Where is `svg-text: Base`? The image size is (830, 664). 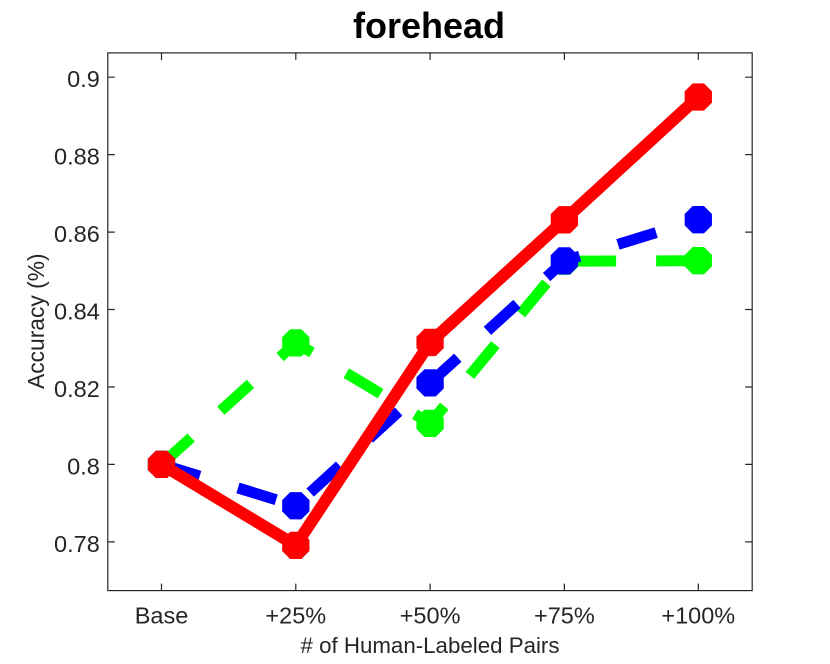
svg-text: Base is located at coordinates (162, 616).